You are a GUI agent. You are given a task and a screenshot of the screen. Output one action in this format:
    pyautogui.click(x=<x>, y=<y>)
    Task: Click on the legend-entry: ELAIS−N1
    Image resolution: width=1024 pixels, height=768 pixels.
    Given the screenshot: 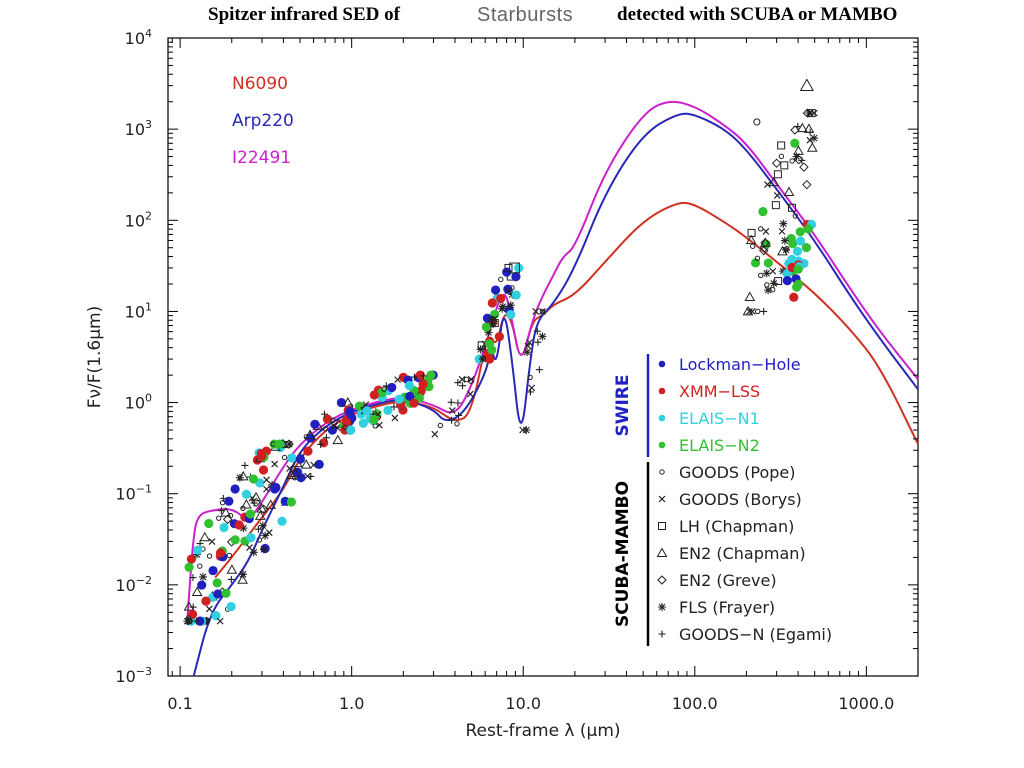 What is the action you would take?
    pyautogui.click(x=719, y=418)
    